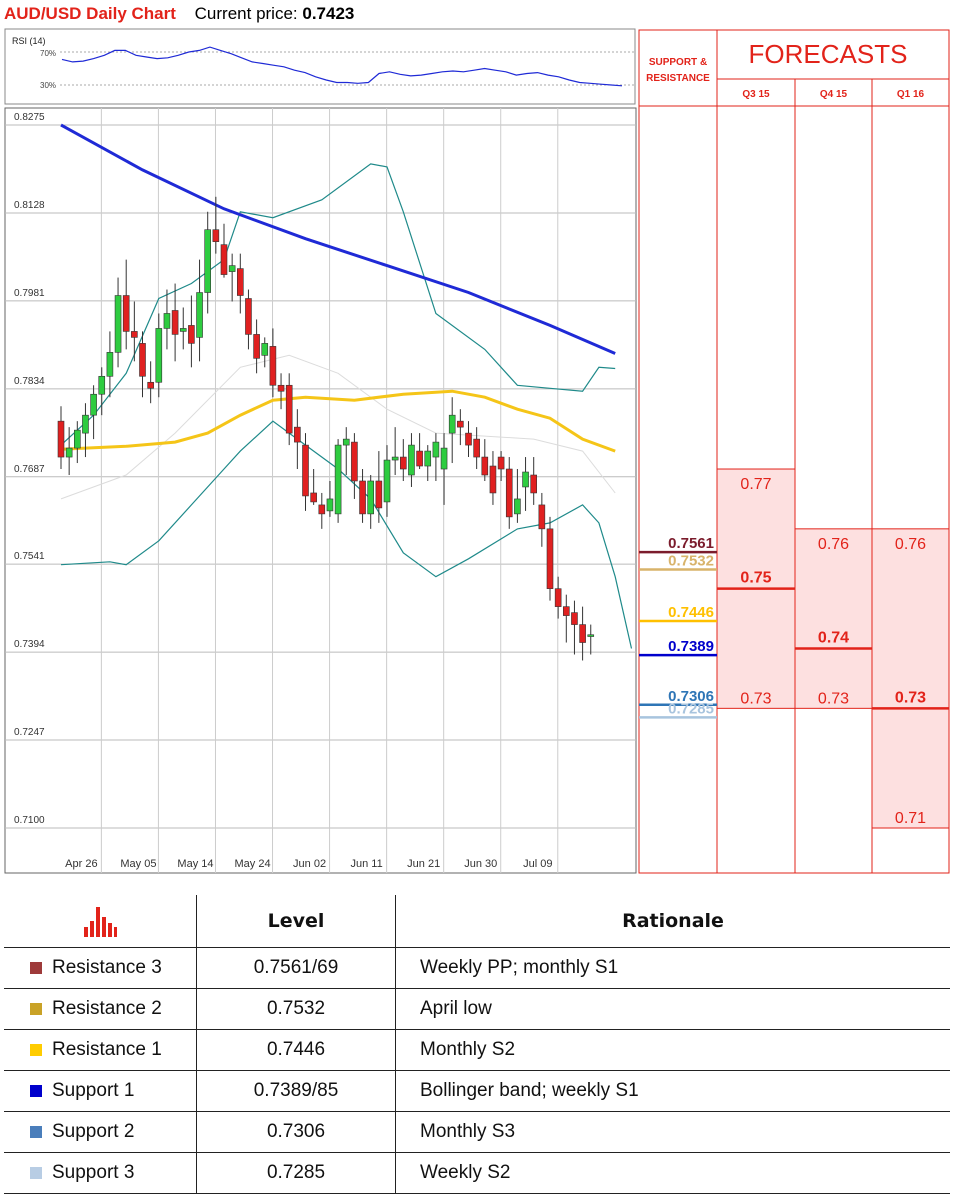 This screenshot has width=963, height=1196. Describe the element at coordinates (195, 864) in the screenshot. I see `x-tick-label: May 14` at that location.